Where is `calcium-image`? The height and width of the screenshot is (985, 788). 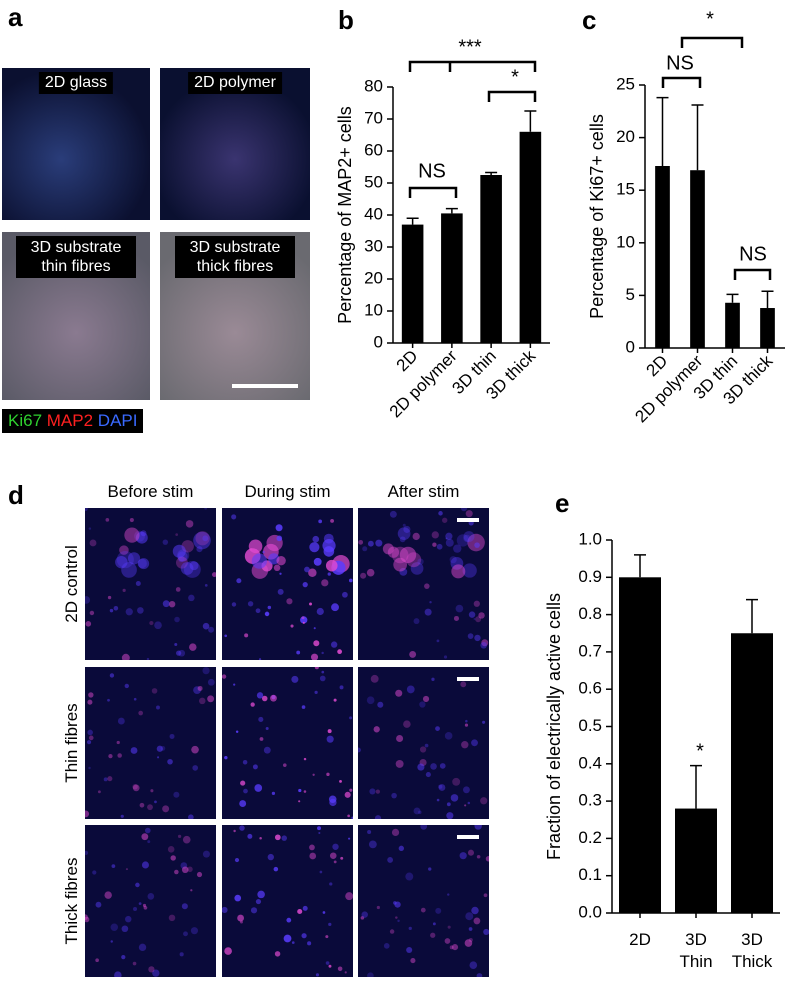 calcium-image is located at coordinates (423, 901).